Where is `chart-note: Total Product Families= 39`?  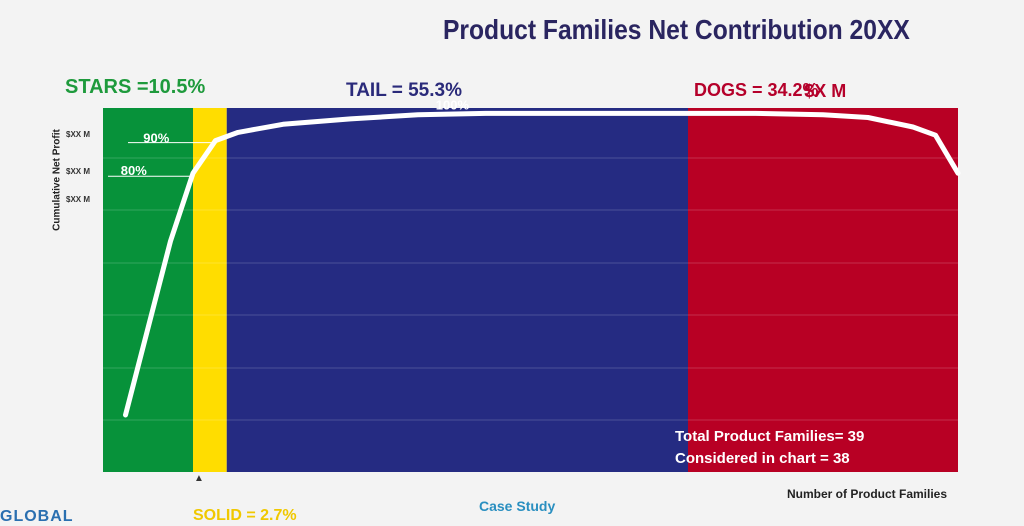 chart-note: Total Product Families= 39 is located at coordinates (769, 436).